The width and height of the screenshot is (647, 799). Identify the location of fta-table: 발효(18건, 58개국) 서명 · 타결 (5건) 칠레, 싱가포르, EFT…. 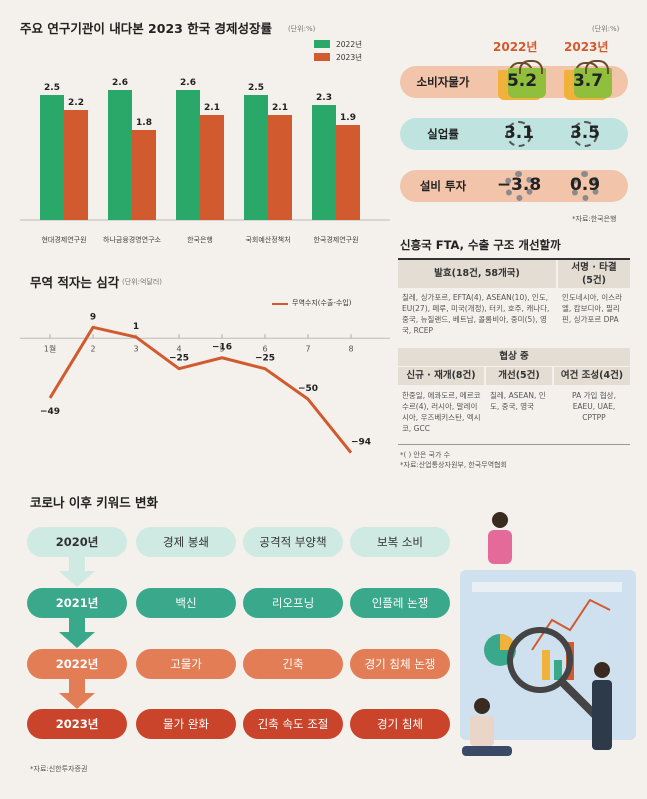
(514, 352).